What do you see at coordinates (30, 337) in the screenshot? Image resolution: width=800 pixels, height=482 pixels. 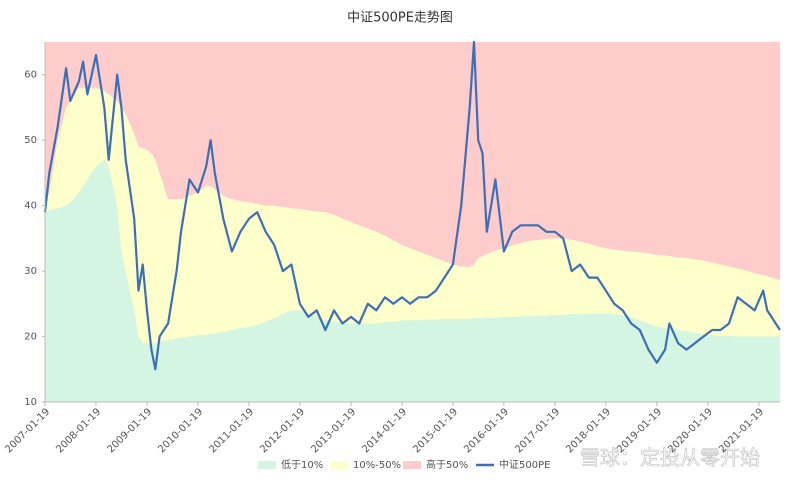 I see `y-tick-label: 20` at bounding box center [30, 337].